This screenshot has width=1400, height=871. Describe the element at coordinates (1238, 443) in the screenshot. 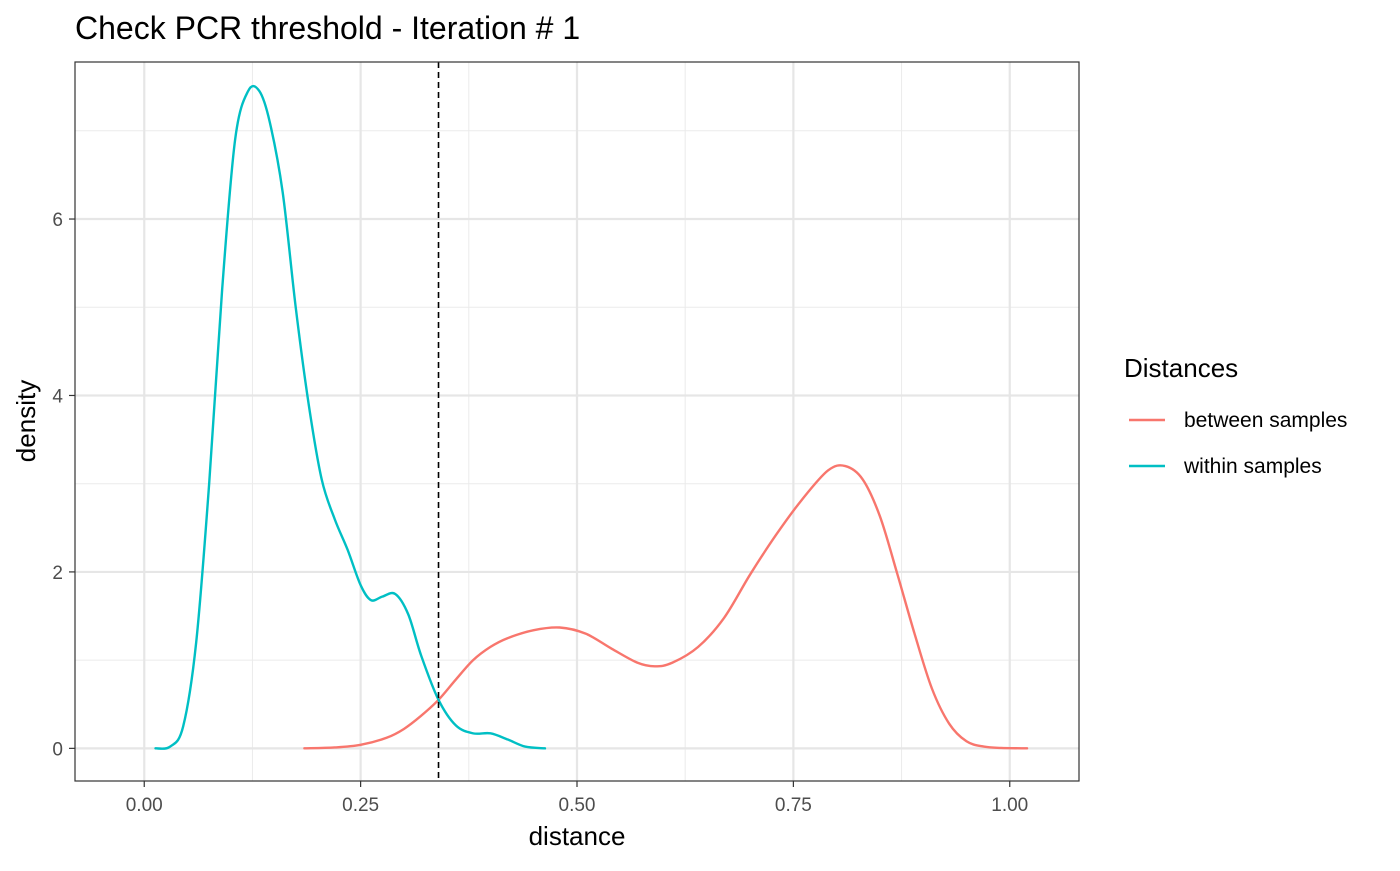

I see `legend-items: between samples within samples` at that location.